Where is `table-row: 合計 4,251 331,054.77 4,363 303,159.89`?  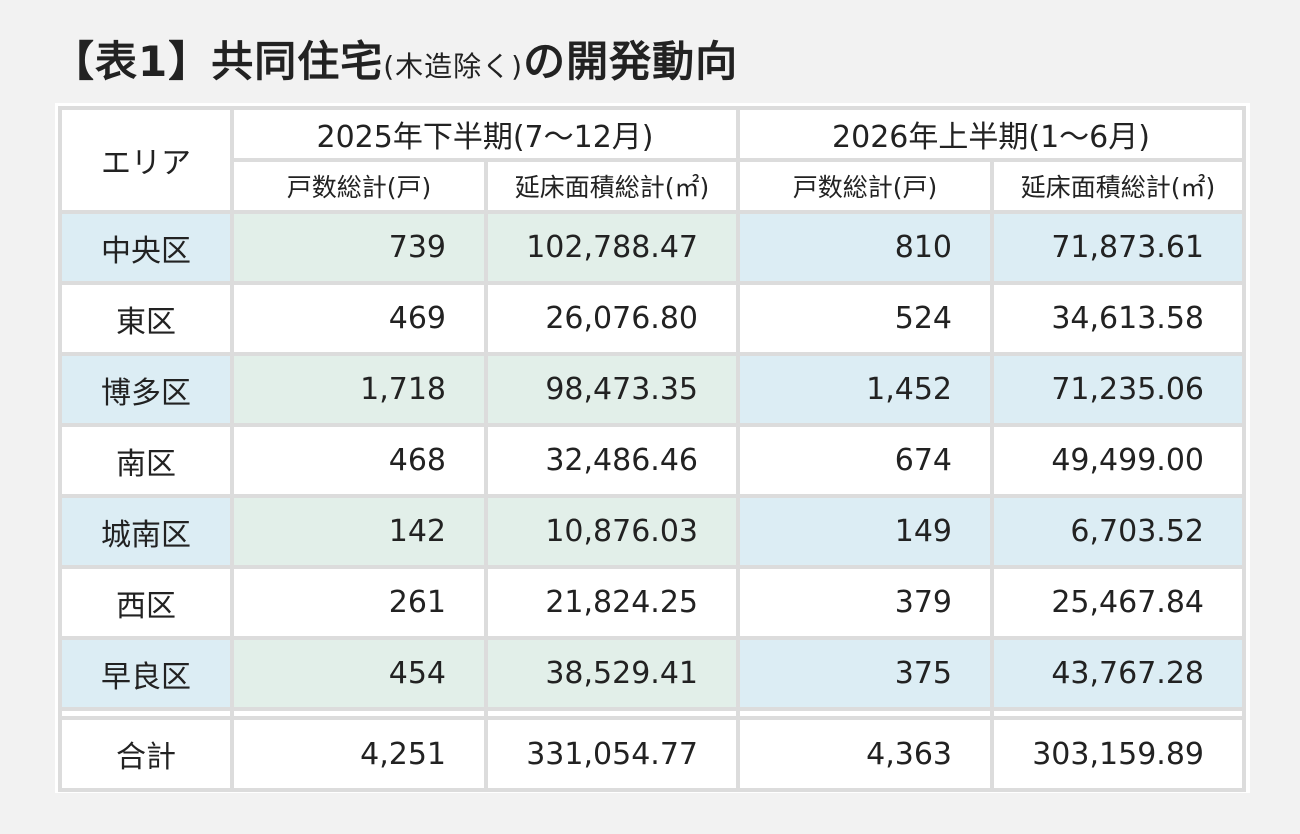
table-row: 合計 4,251 331,054.77 4,363 303,159.89 is located at coordinates (652, 749).